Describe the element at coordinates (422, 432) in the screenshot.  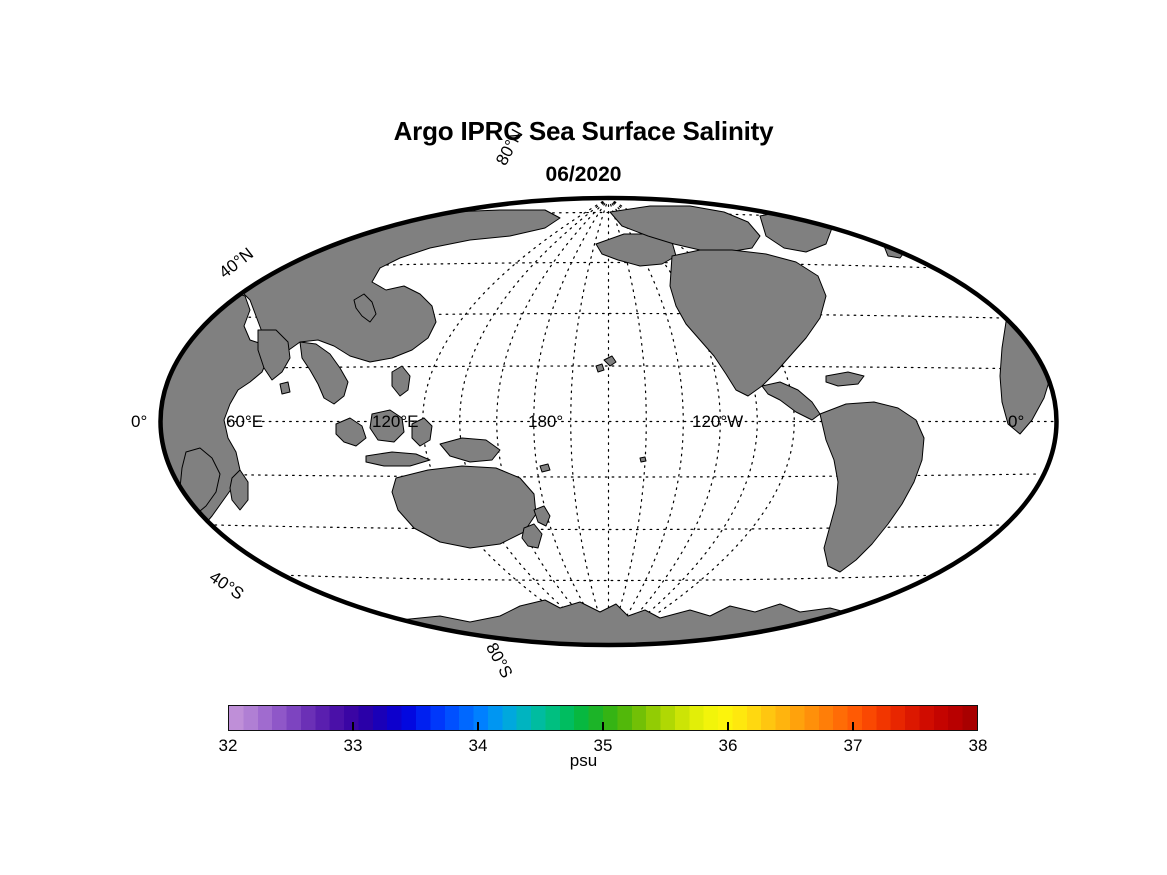
I see `land-sulawesi` at that location.